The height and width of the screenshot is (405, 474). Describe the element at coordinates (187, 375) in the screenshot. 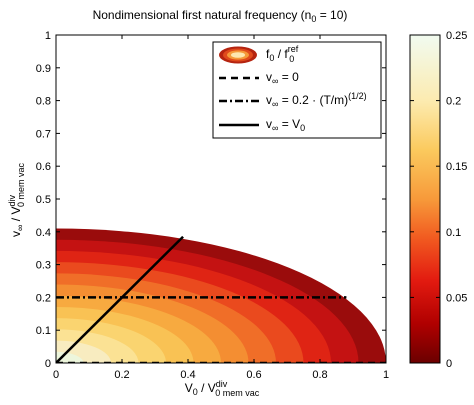

I see `x-tick-label: 0.4` at that location.